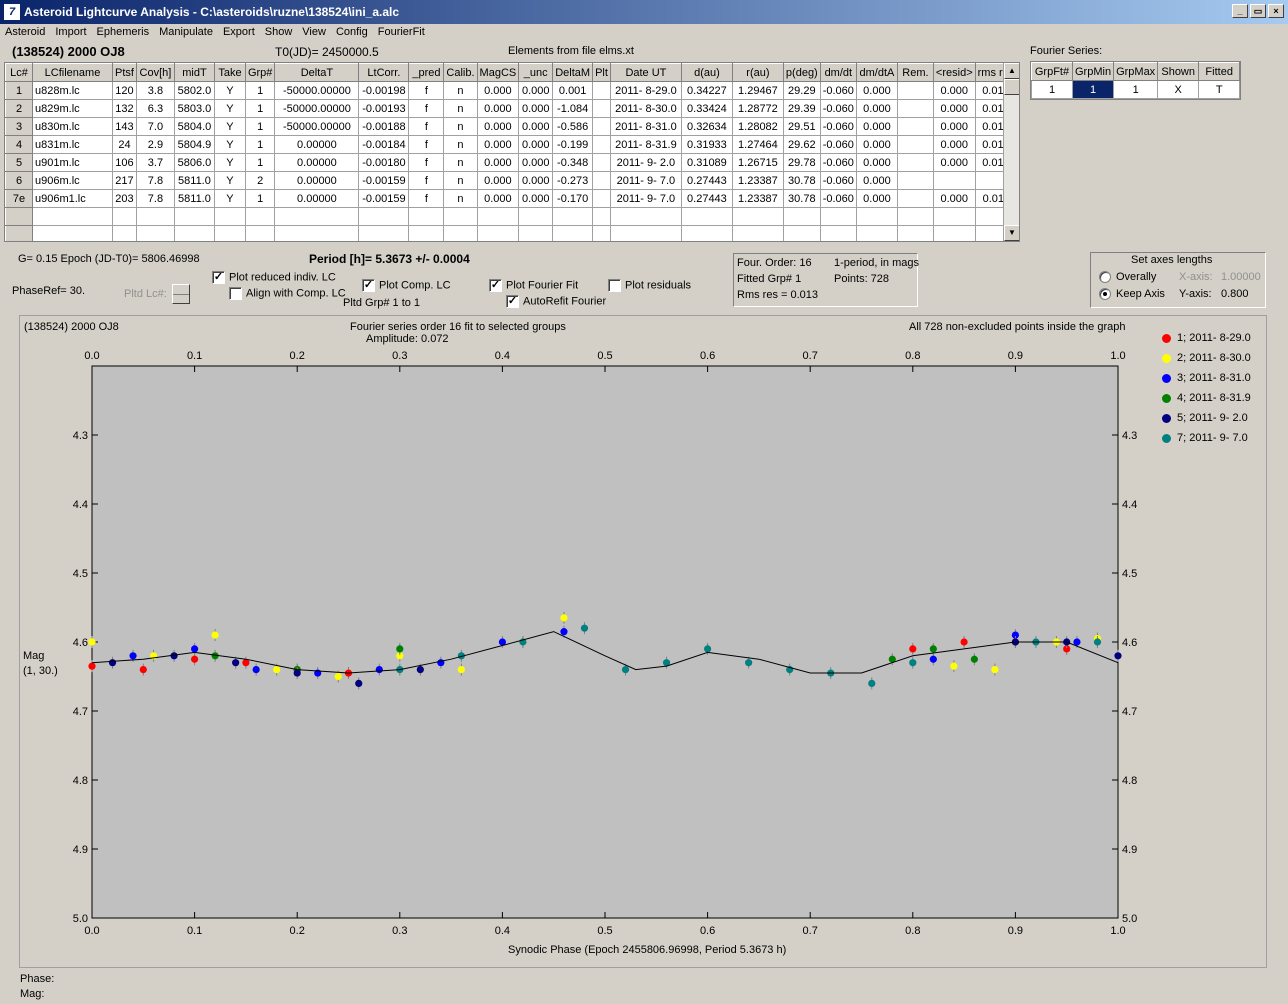  I want to click on table-cell: 5804.0, so click(194, 126).